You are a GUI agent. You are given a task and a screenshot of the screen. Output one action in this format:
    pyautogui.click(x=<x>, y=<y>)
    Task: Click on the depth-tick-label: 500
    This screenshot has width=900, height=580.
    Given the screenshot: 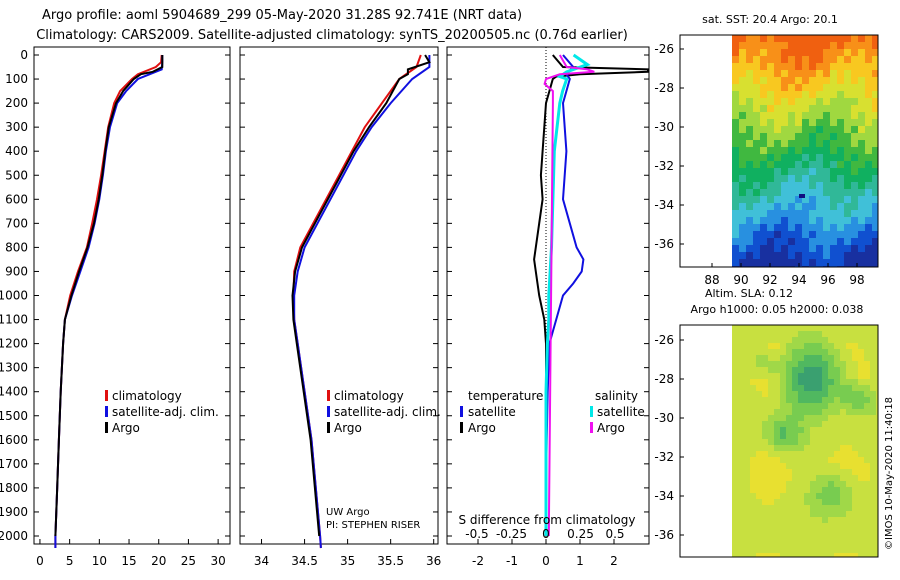 What is the action you would take?
    pyautogui.click(x=16, y=175)
    